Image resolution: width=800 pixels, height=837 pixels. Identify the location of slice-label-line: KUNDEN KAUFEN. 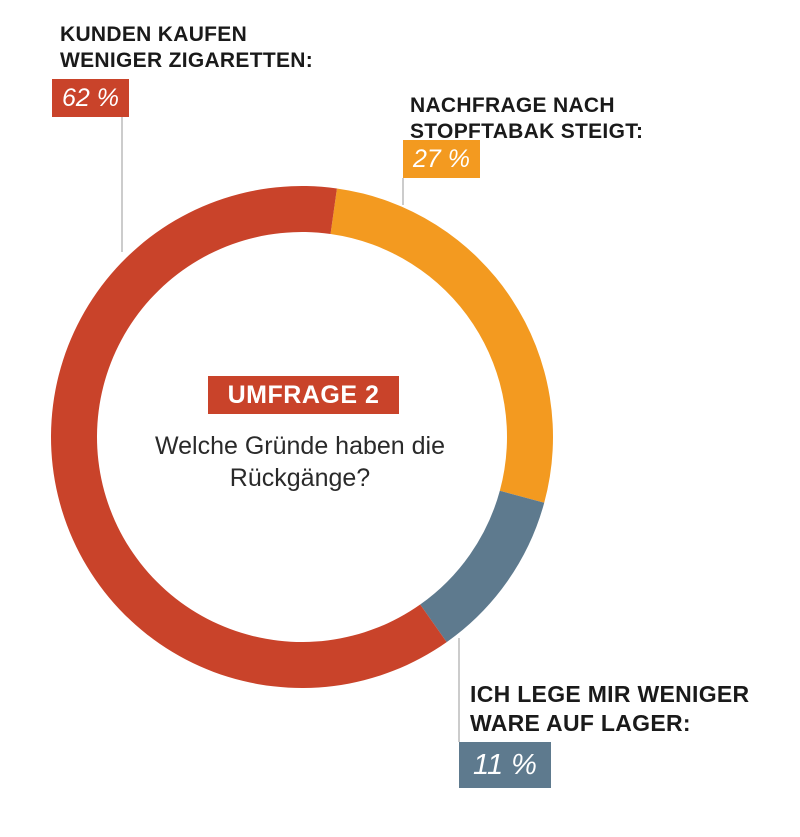
(154, 34).